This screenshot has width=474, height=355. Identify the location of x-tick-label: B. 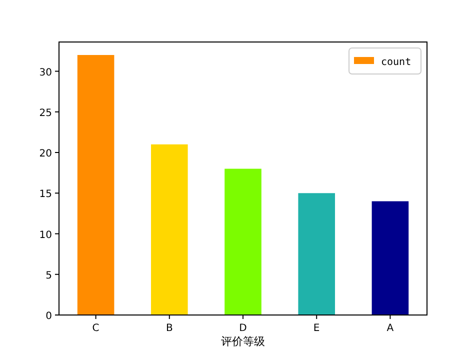
(169, 328).